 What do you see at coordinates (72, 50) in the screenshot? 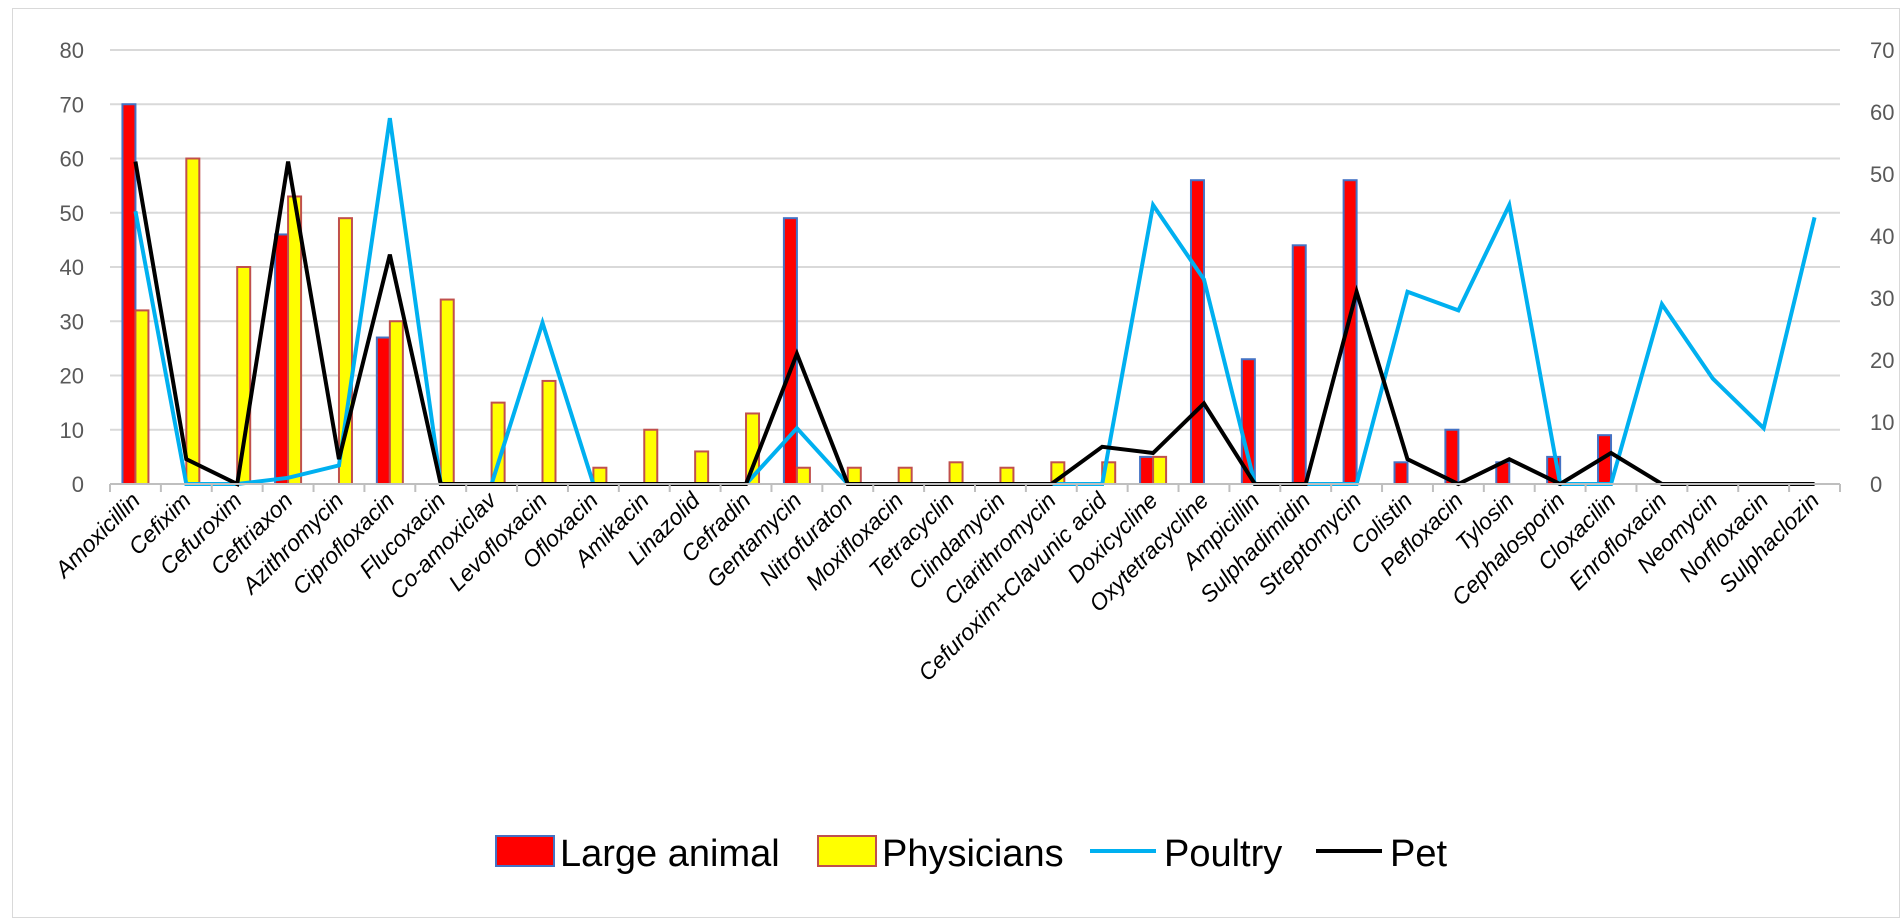
I see `y-left-tick-label: 80` at bounding box center [72, 50].